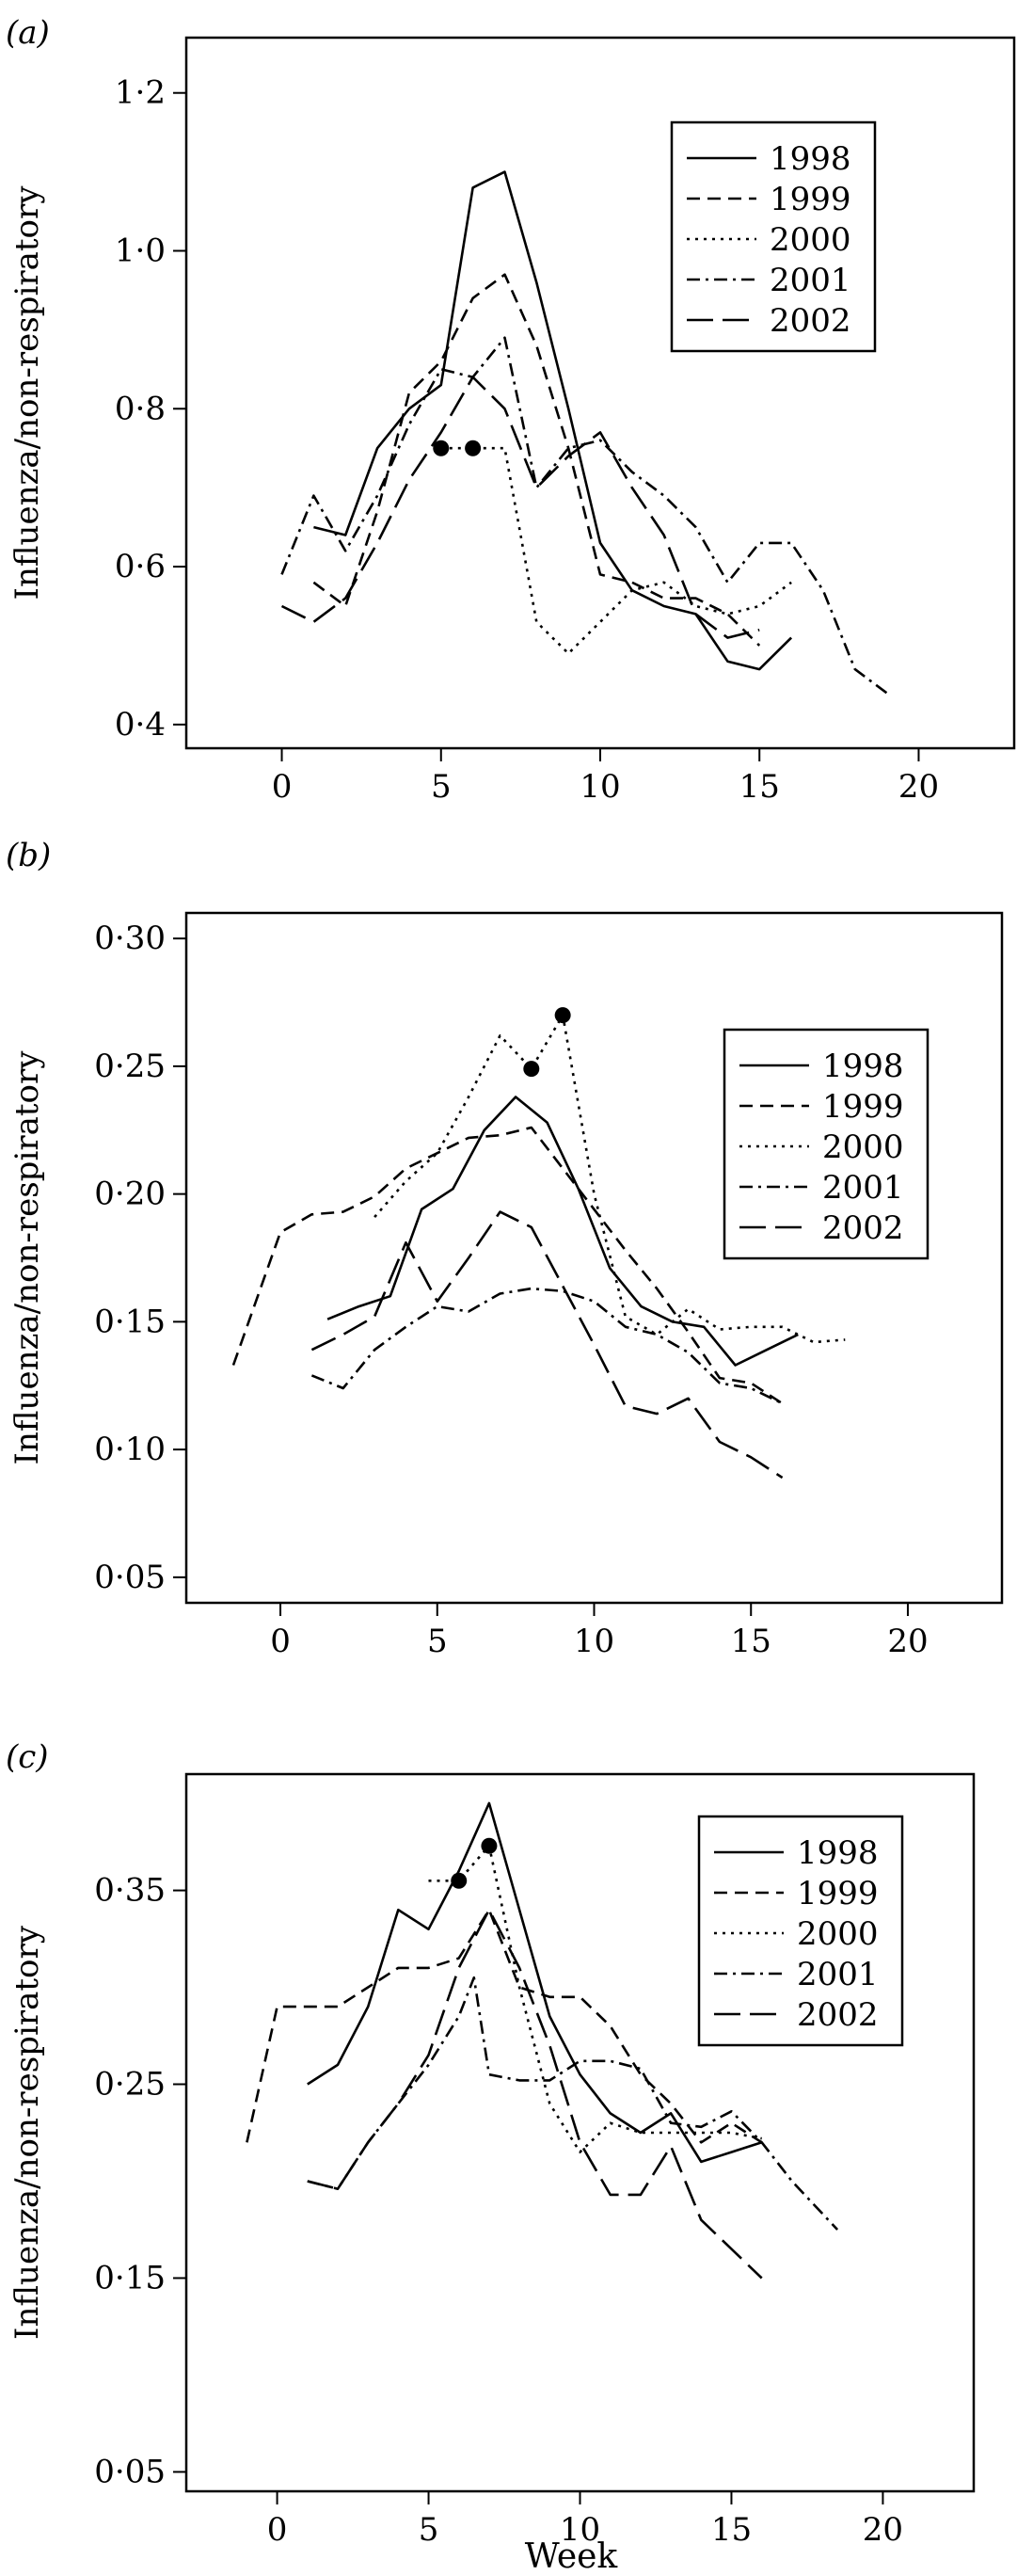  Describe the element at coordinates (130, 1891) in the screenshot. I see `y-tick-label: 0·35` at that location.